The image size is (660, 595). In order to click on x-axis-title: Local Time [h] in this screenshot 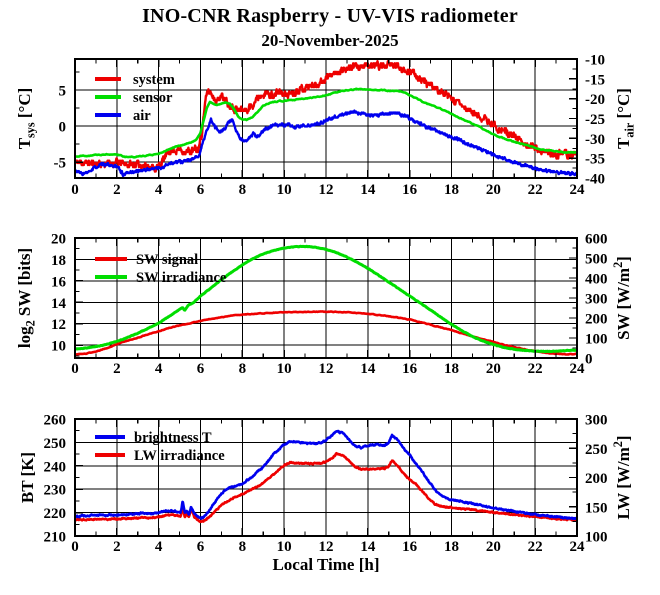, I will do `click(325, 564)`.